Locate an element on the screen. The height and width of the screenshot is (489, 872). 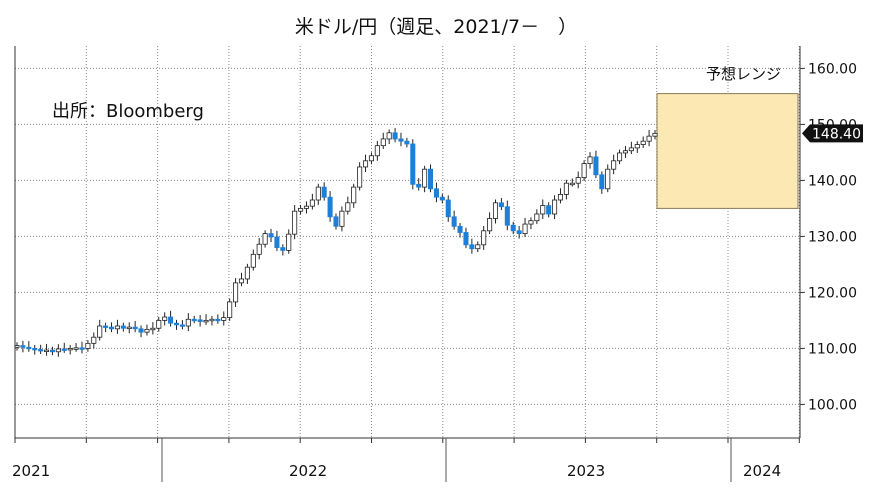
x-axis-labels: 2021 2022 2023 2024 is located at coordinates (396, 471).